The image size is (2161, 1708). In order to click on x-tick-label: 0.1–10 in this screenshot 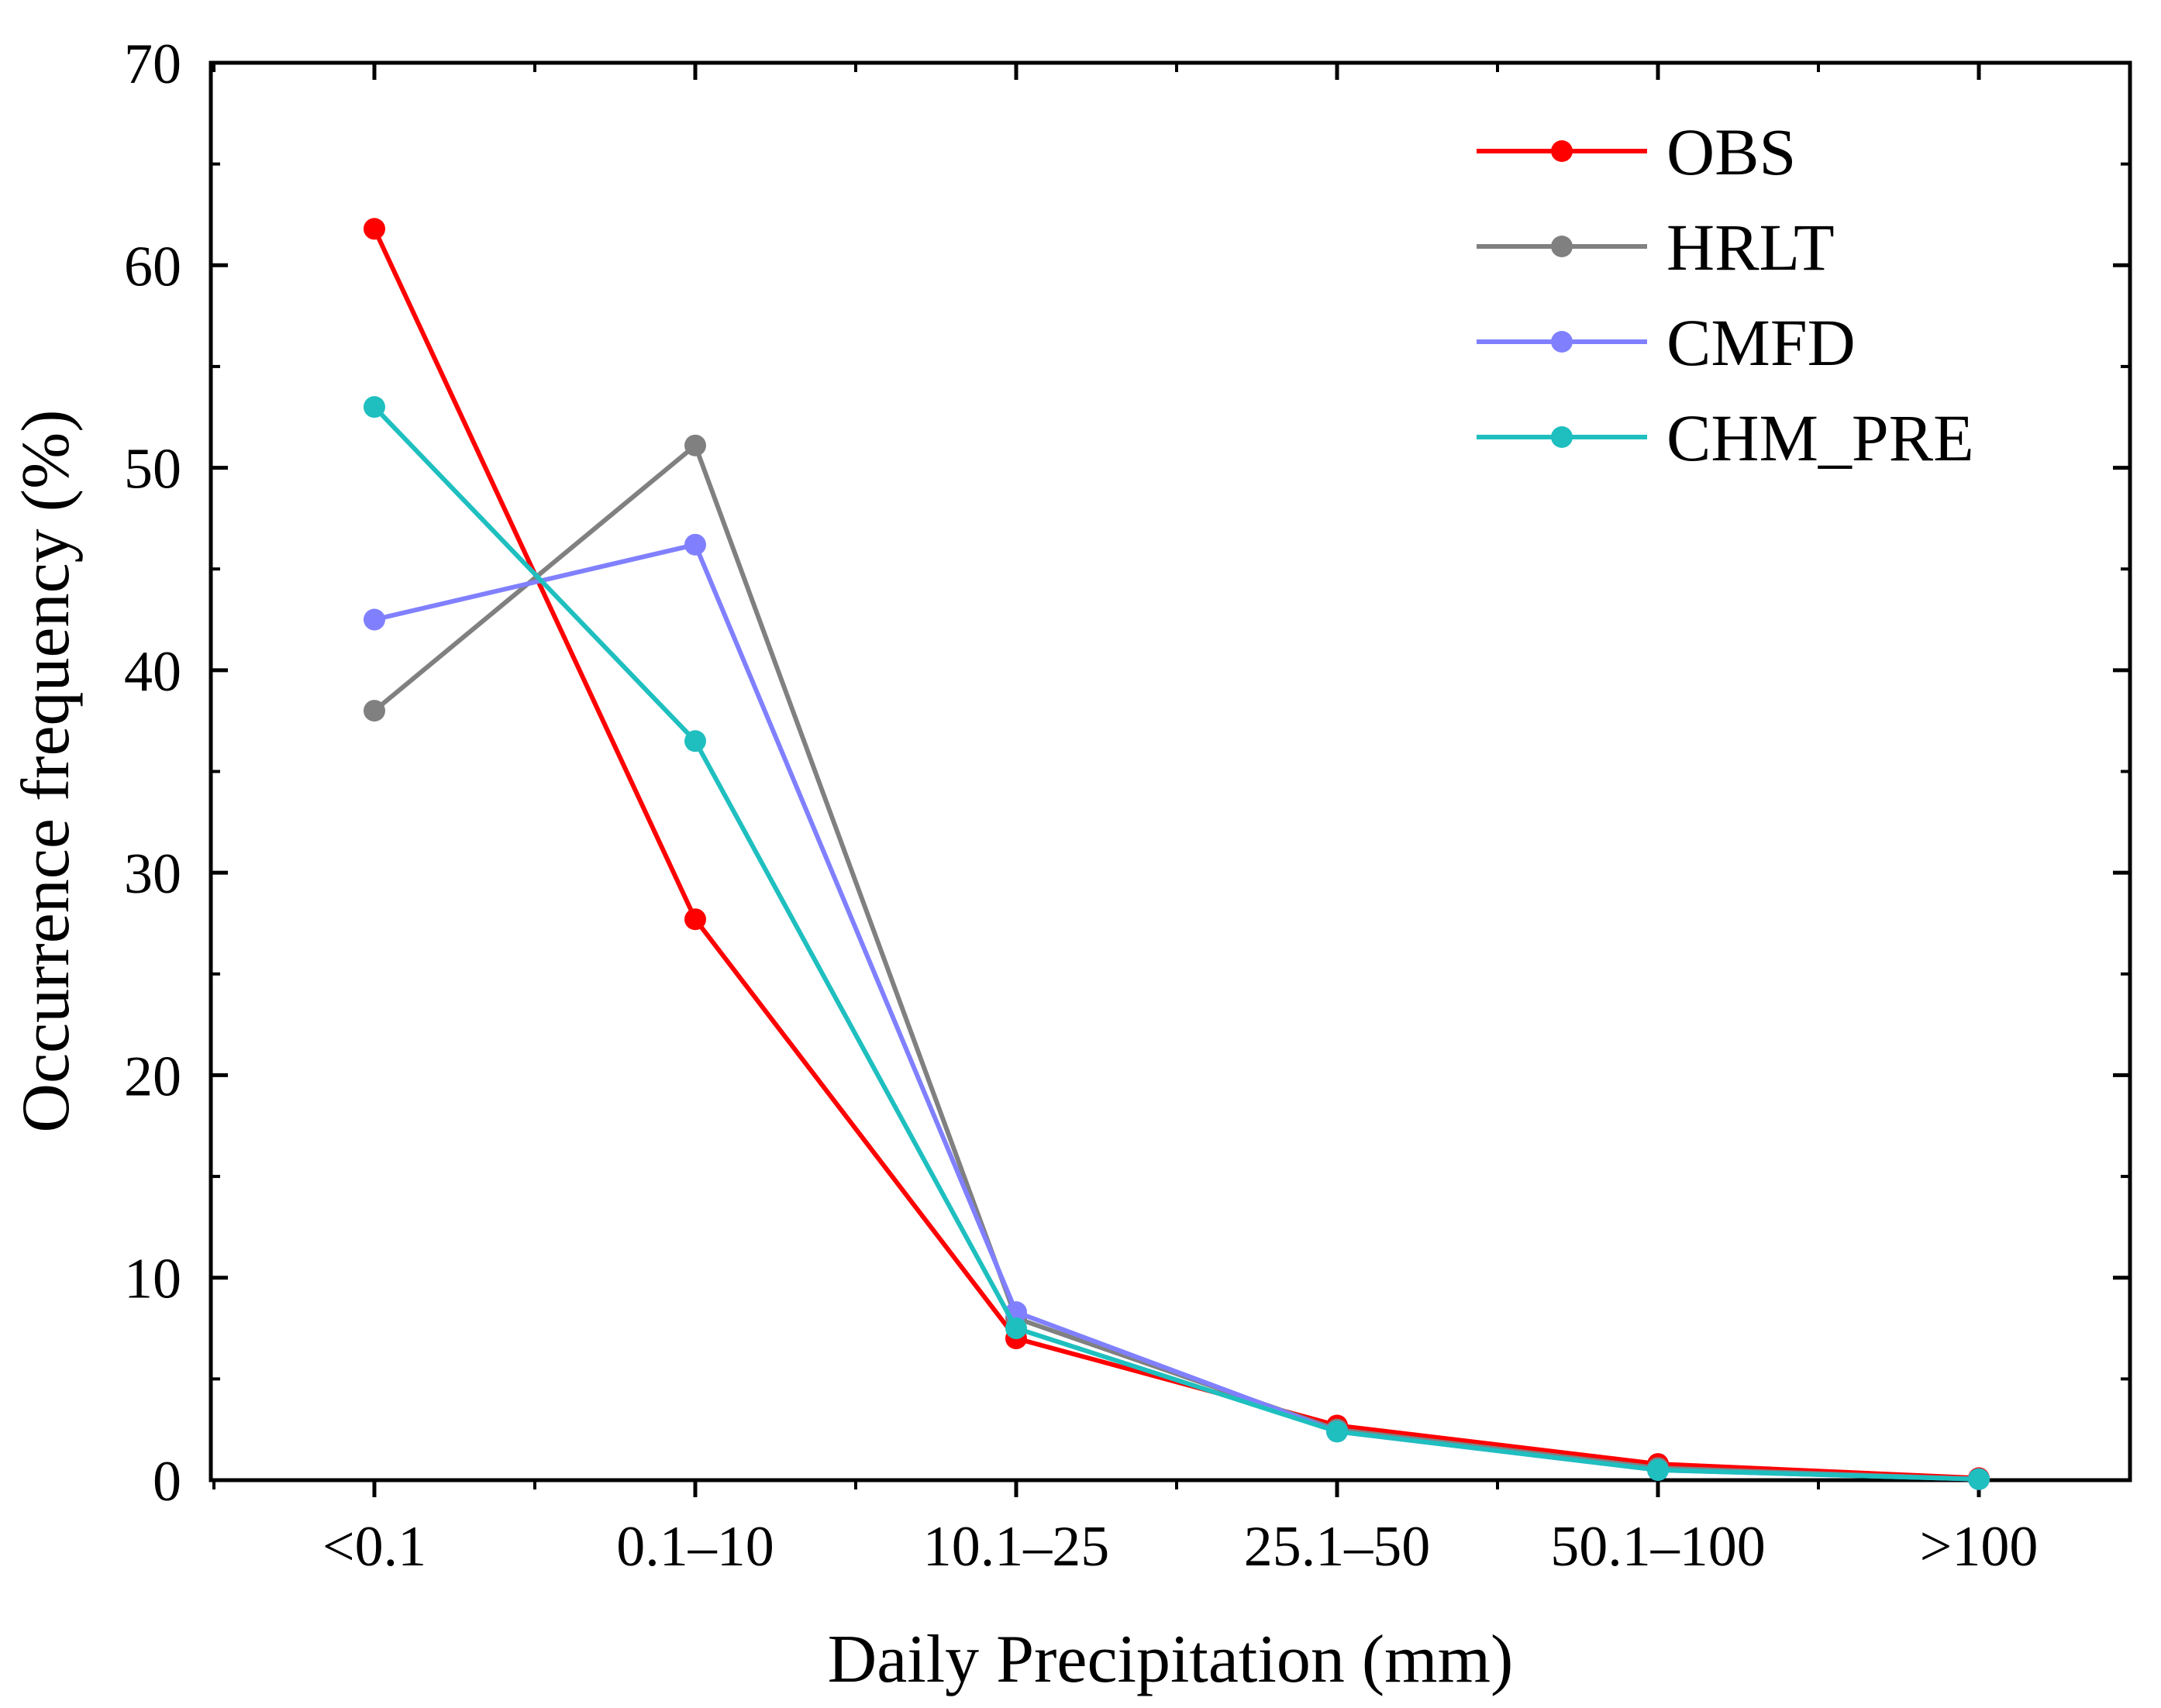, I will do `click(695, 1547)`.